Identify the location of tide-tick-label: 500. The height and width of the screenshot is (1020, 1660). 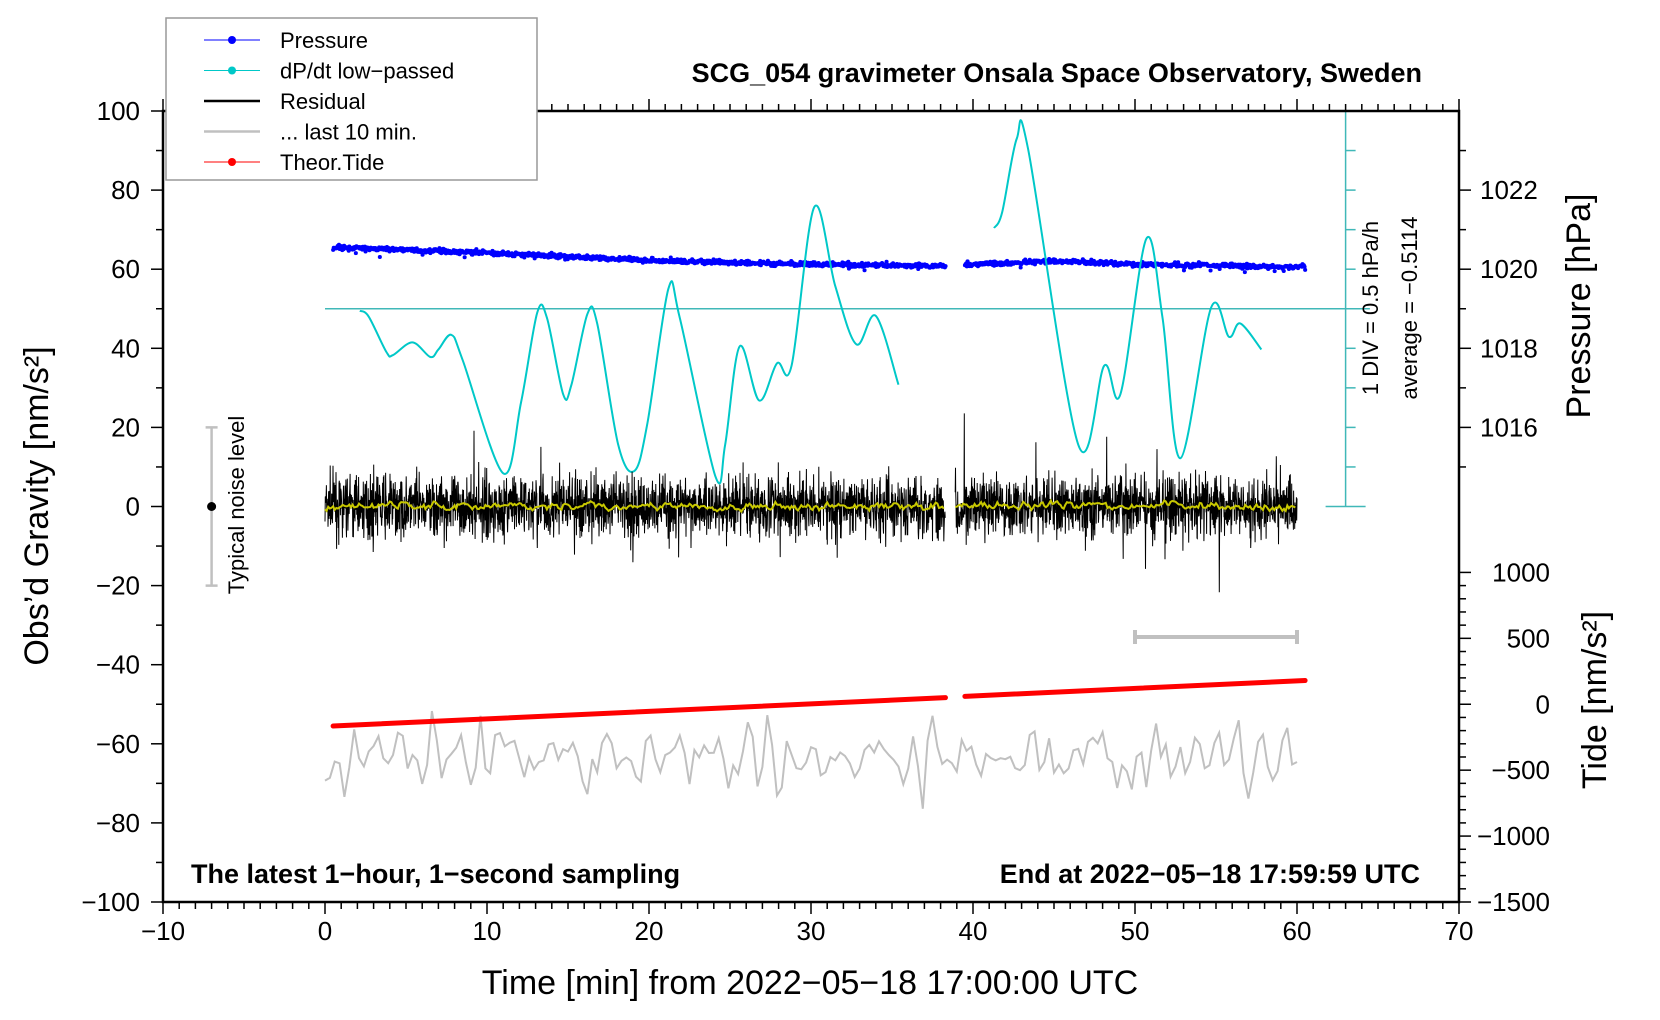
(1528, 638).